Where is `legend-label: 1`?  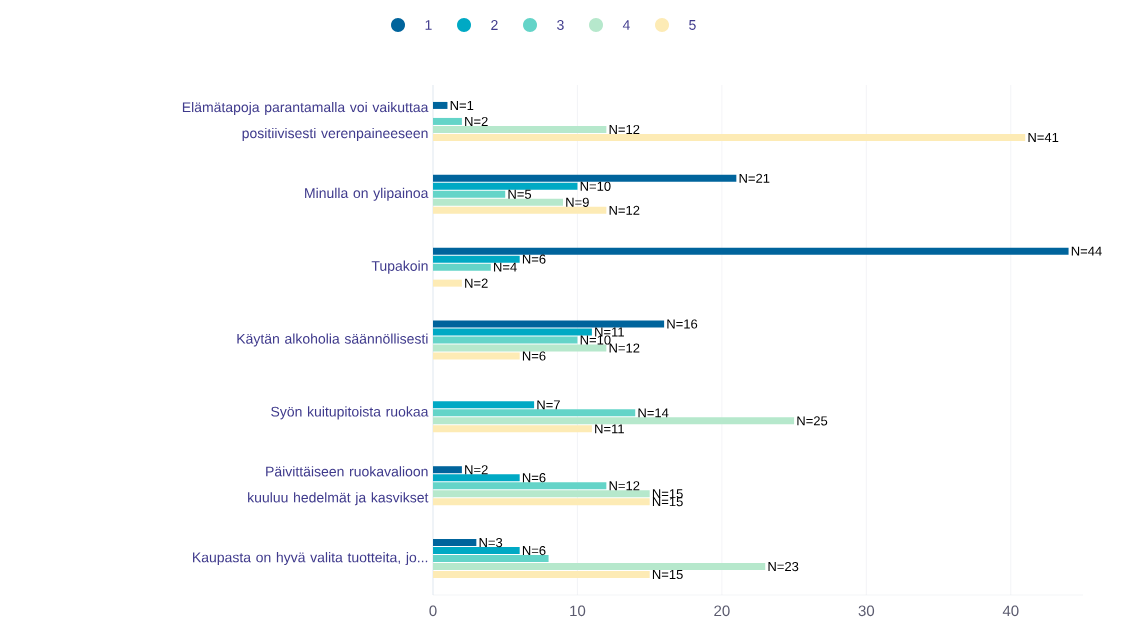 legend-label: 1 is located at coordinates (428, 25).